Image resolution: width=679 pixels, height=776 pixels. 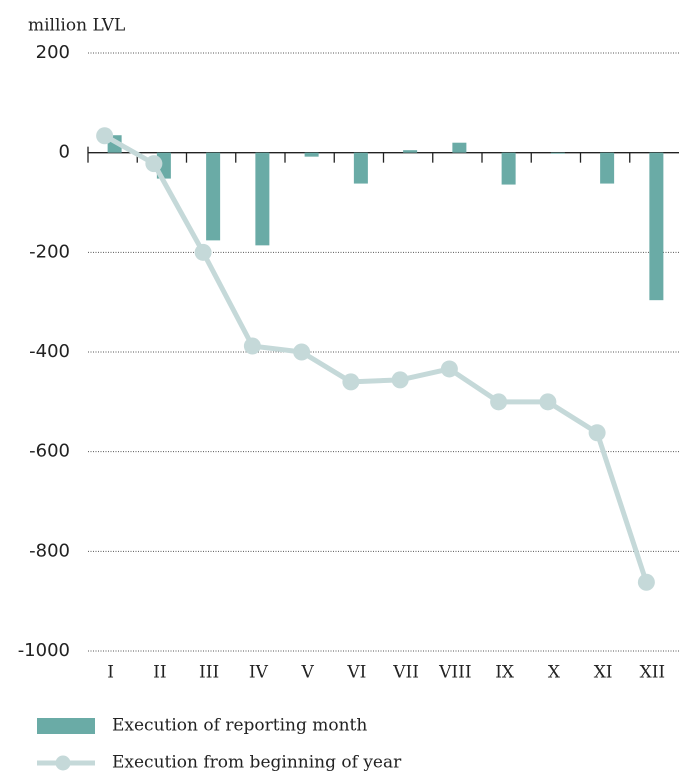 I want to click on y-tick-label: -200, so click(x=49, y=251).